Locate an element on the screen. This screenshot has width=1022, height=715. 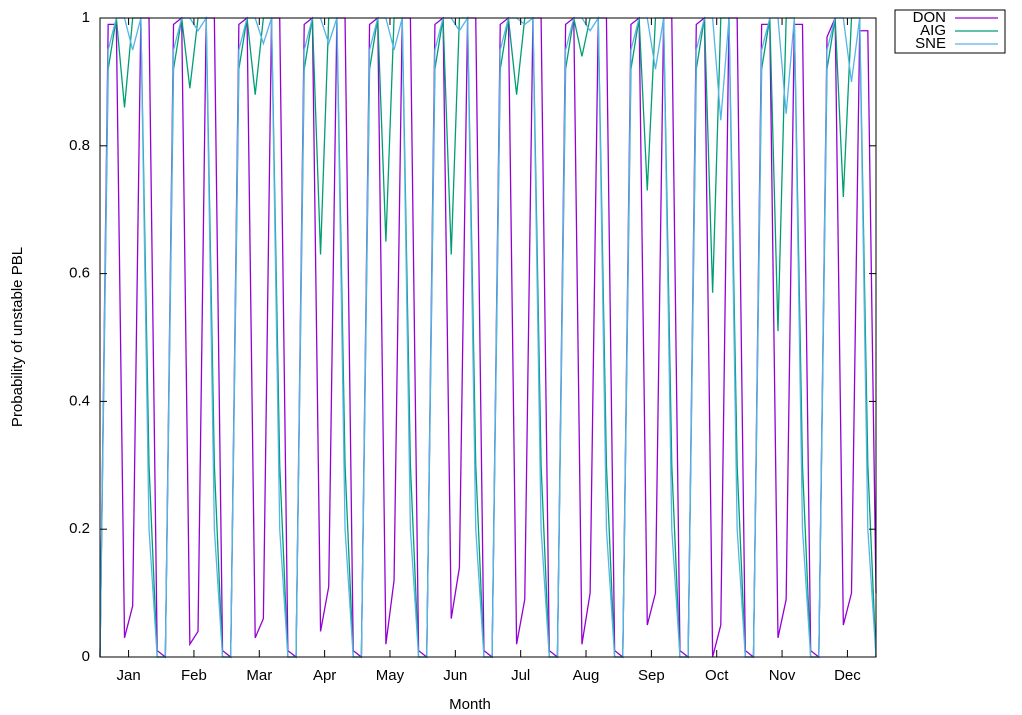
x-tick-label: Mar is located at coordinates (259, 675).